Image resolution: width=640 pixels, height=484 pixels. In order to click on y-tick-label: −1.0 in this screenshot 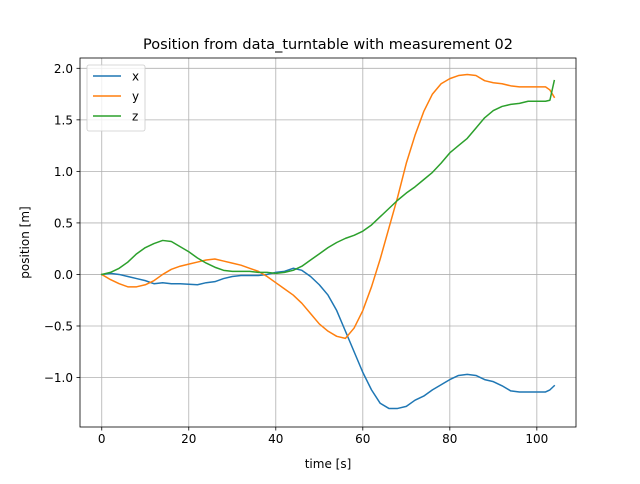, I will do `click(58, 378)`.